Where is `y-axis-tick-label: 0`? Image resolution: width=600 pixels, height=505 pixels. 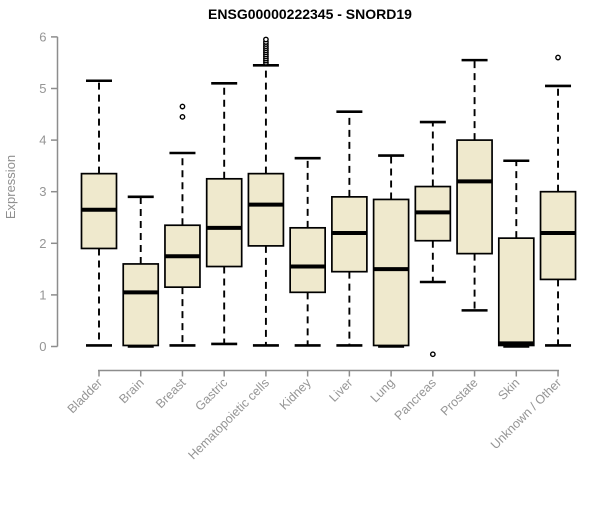
y-axis-tick-label: 0 is located at coordinates (42, 346).